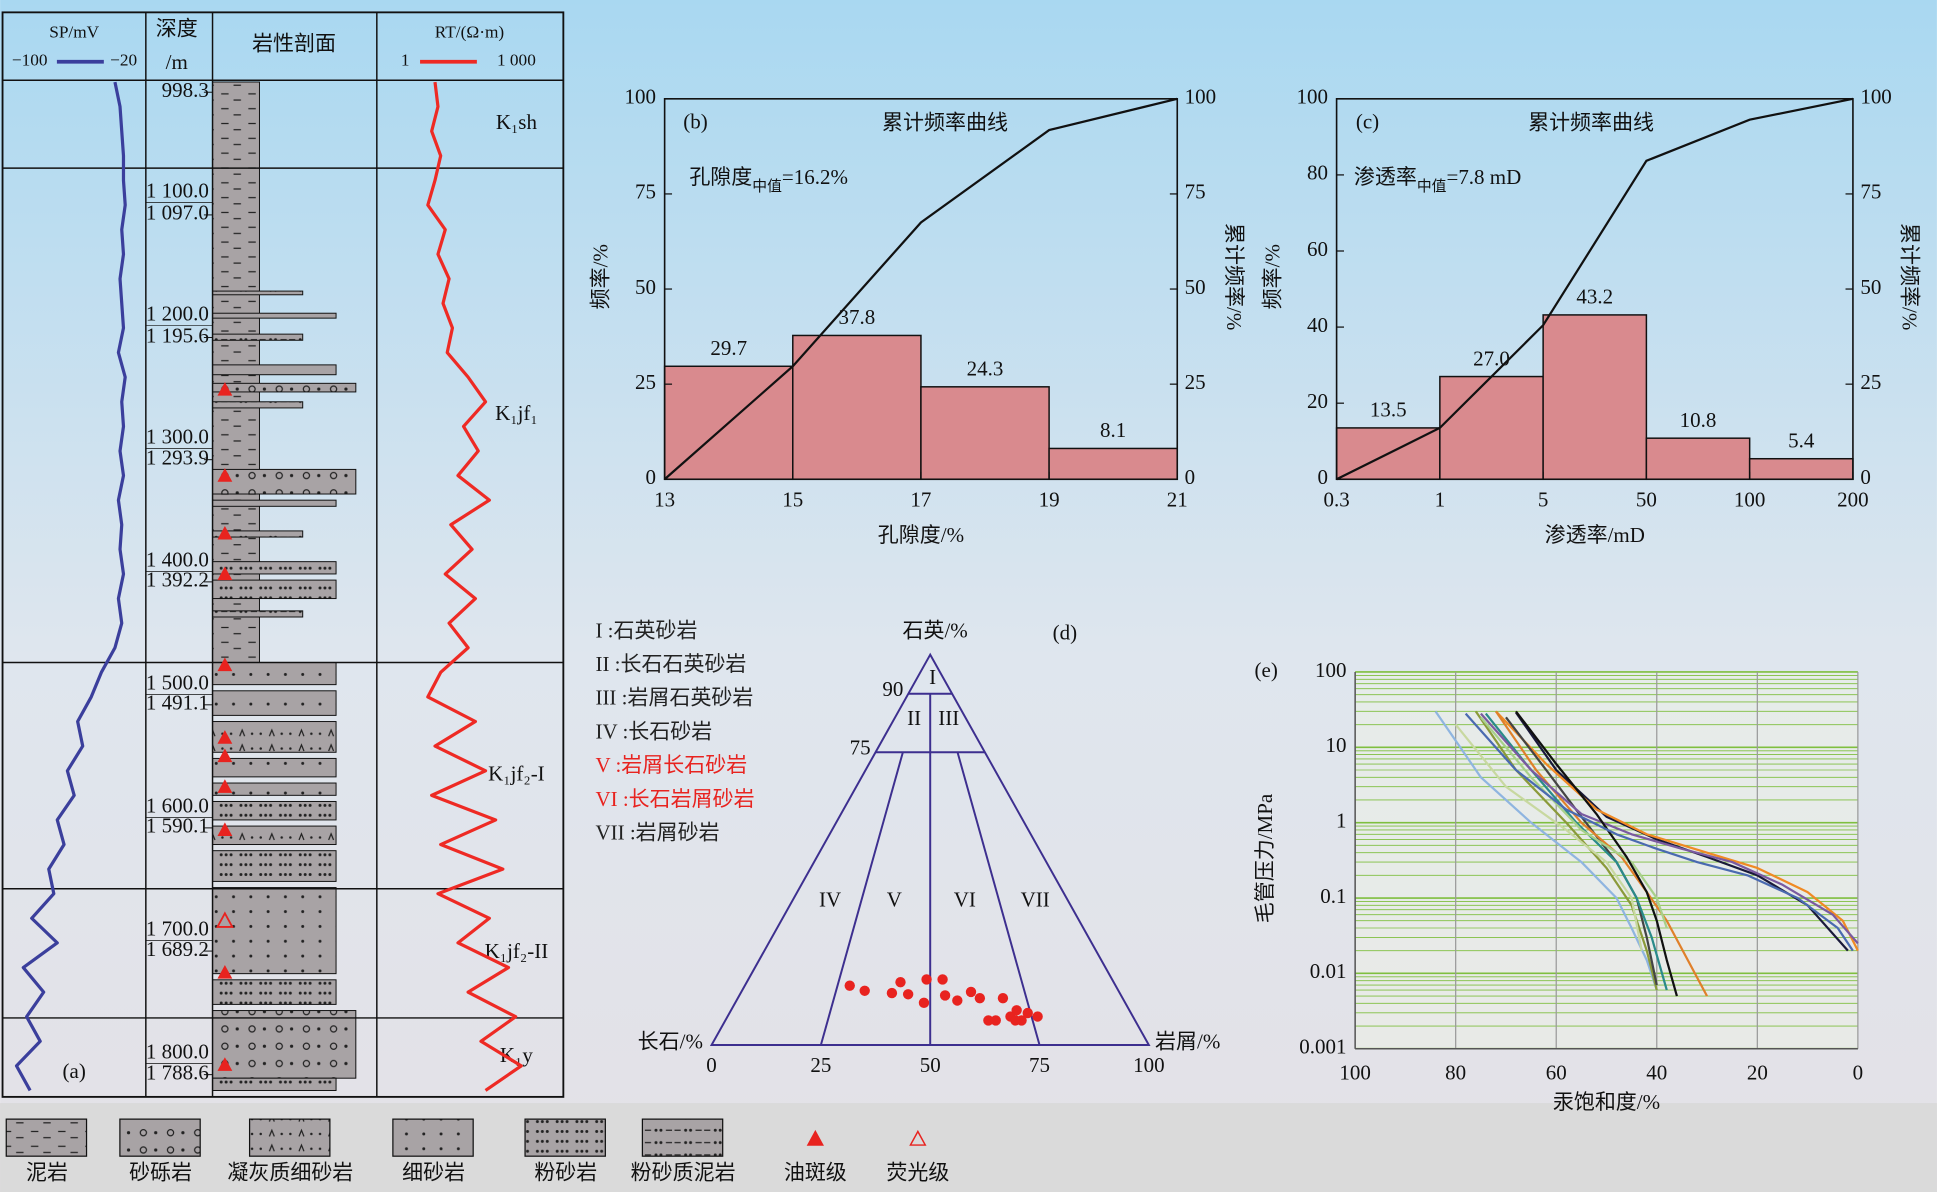 Image resolution: width=1937 pixels, height=1192 pixels. I want to click on plot-area, so click(1606, 860).